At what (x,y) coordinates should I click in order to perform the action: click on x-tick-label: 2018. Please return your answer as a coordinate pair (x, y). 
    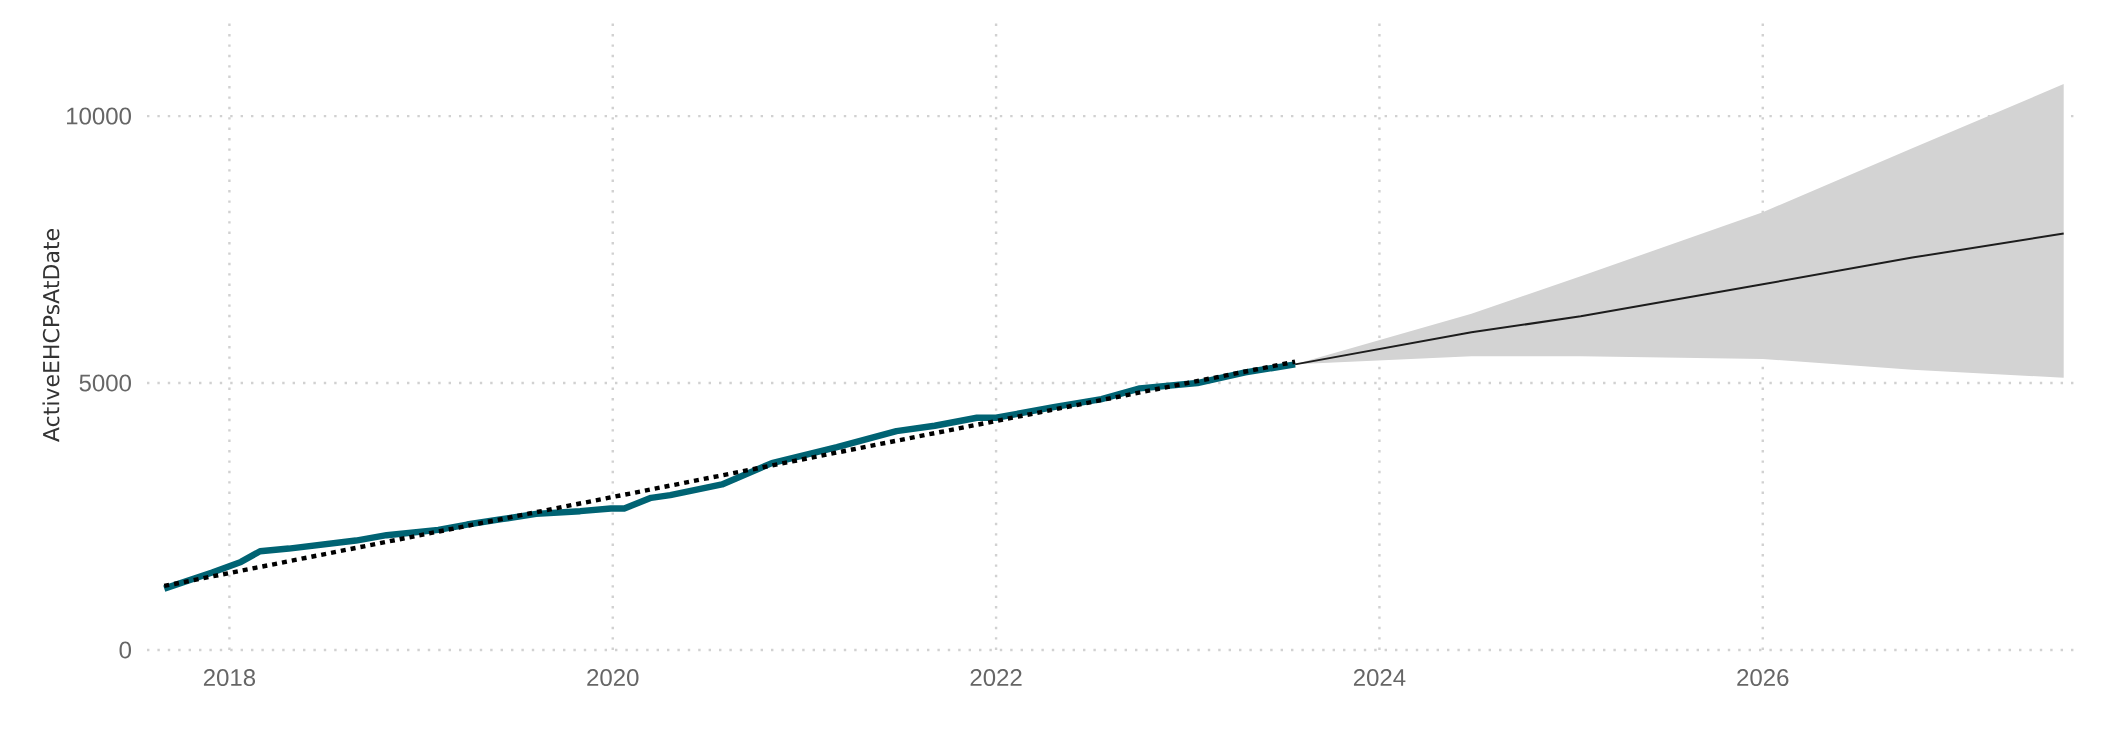
    Looking at the image, I should click on (229, 678).